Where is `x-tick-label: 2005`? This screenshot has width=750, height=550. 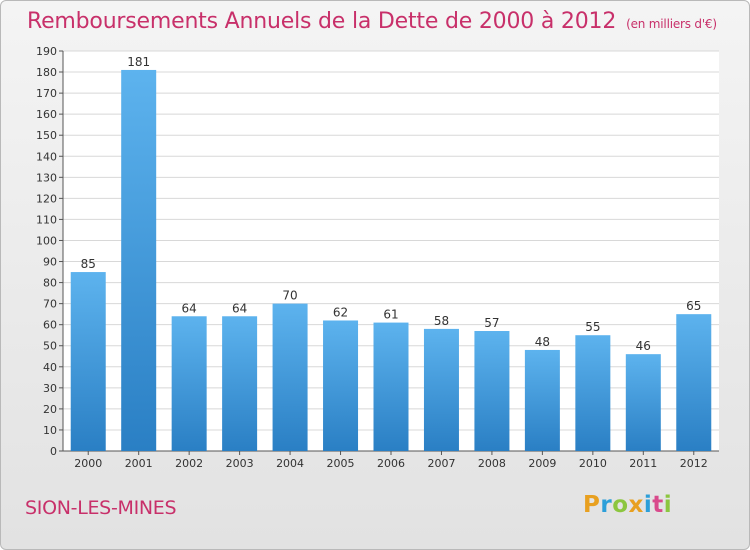 x-tick-label: 2005 is located at coordinates (341, 463).